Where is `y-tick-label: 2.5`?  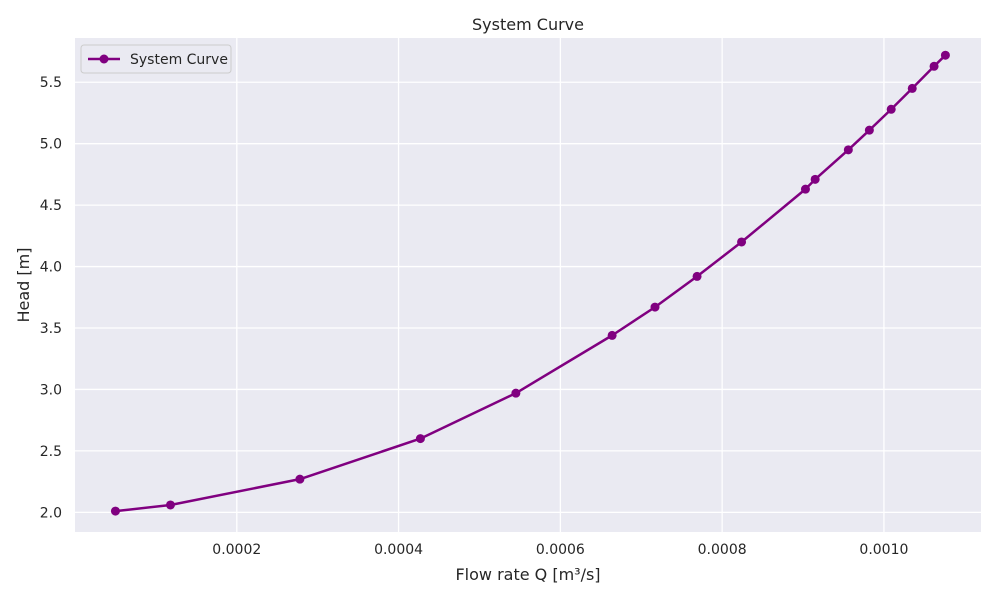
y-tick-label: 2.5 is located at coordinates (51, 452).